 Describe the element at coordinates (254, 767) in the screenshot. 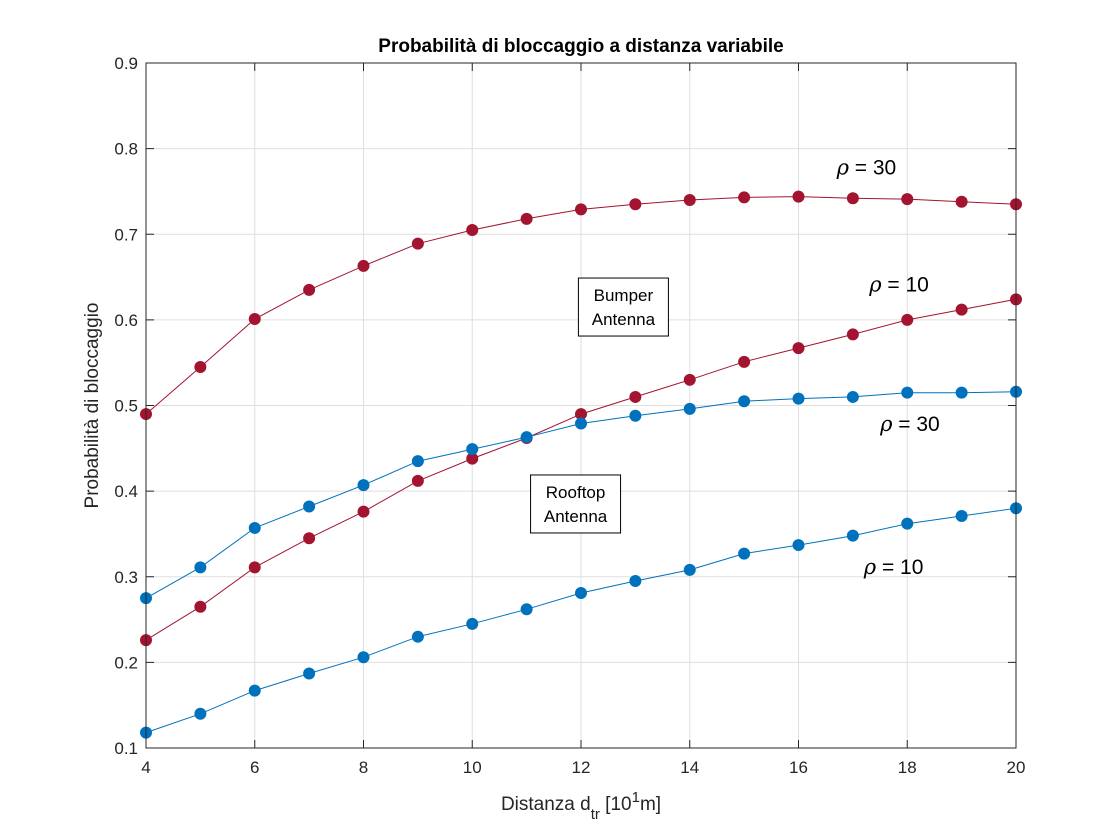

I see `x-tick-label: 6` at that location.